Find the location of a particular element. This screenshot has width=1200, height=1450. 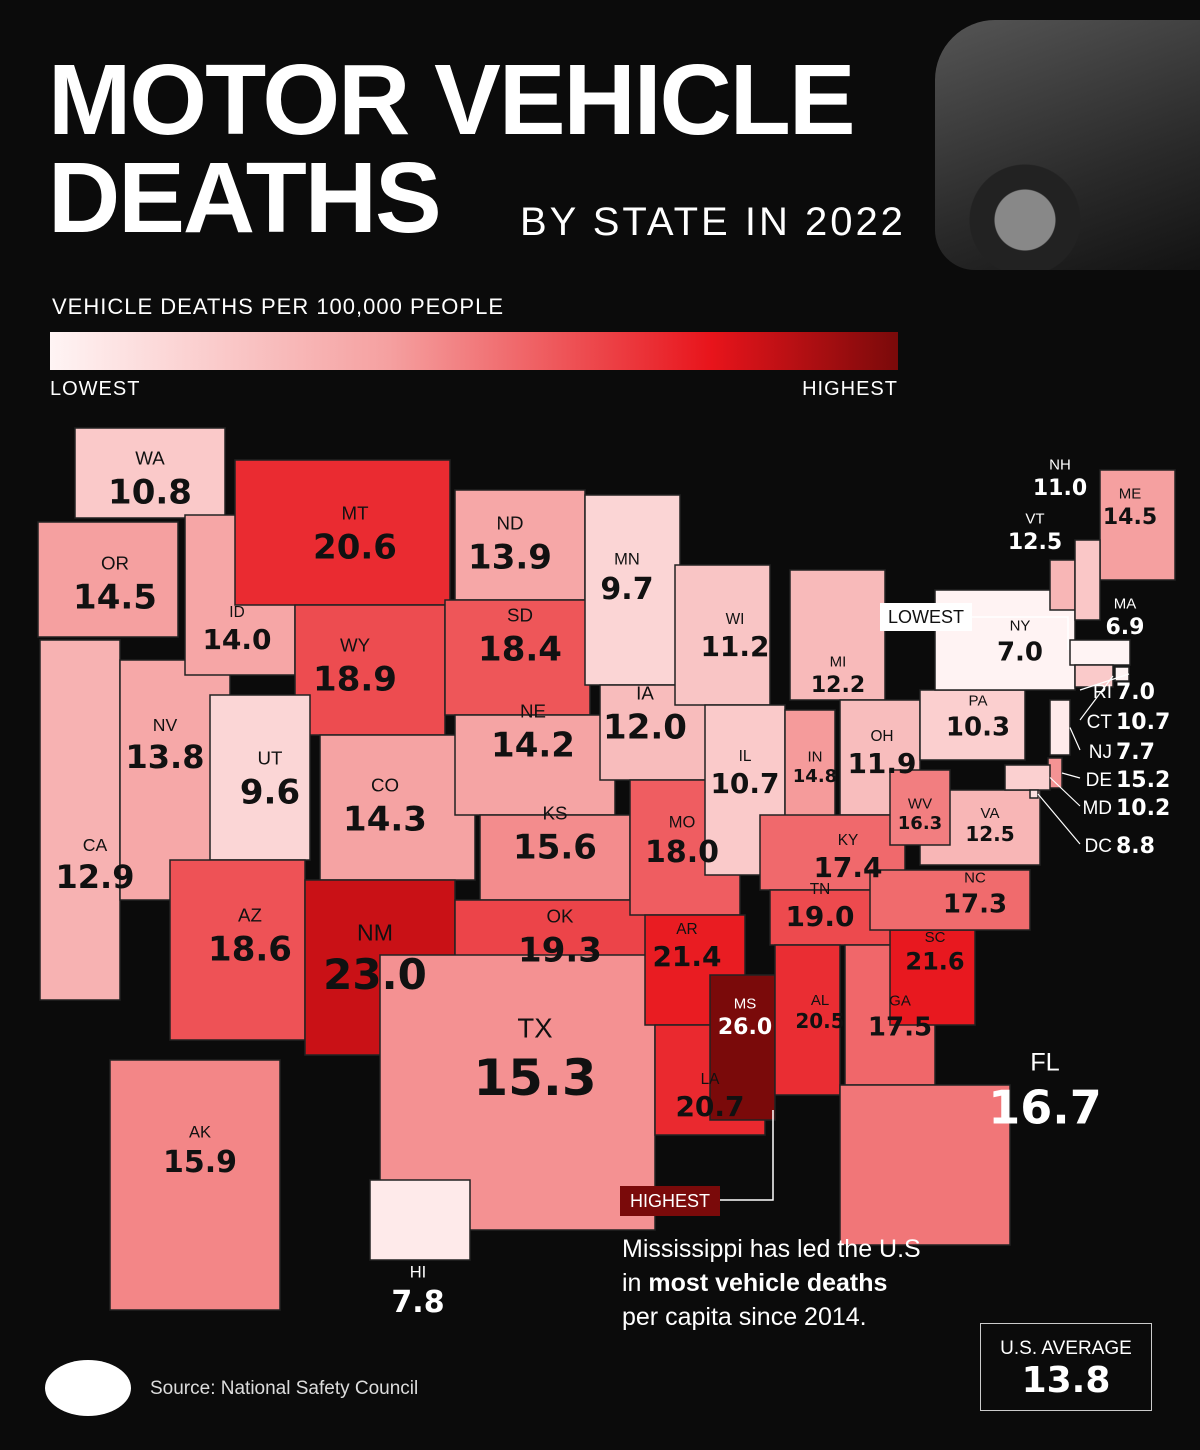

state-value: 15.6 is located at coordinates (555, 848).